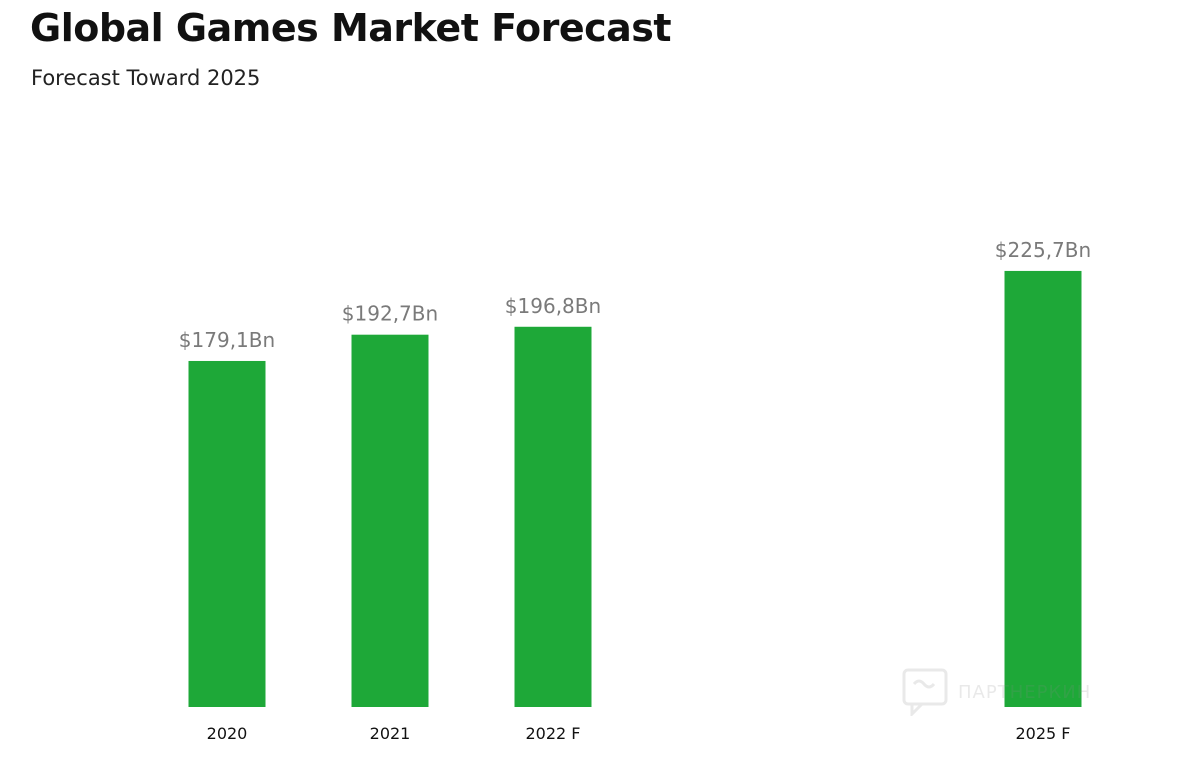 Image resolution: width=1187 pixels, height=771 pixels. I want to click on chat-bubble-icon, so click(925, 692).